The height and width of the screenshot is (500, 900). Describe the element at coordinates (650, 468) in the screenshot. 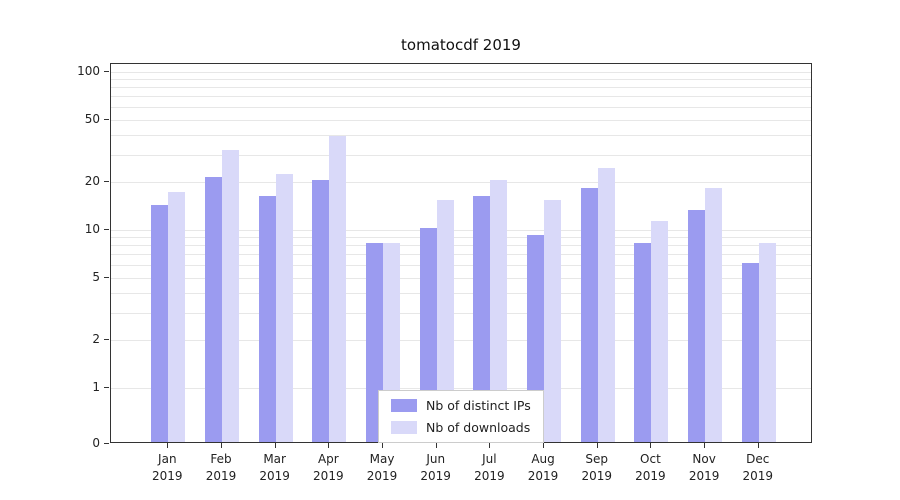

I see `x-tick-label-oct: Oct 2019` at that location.